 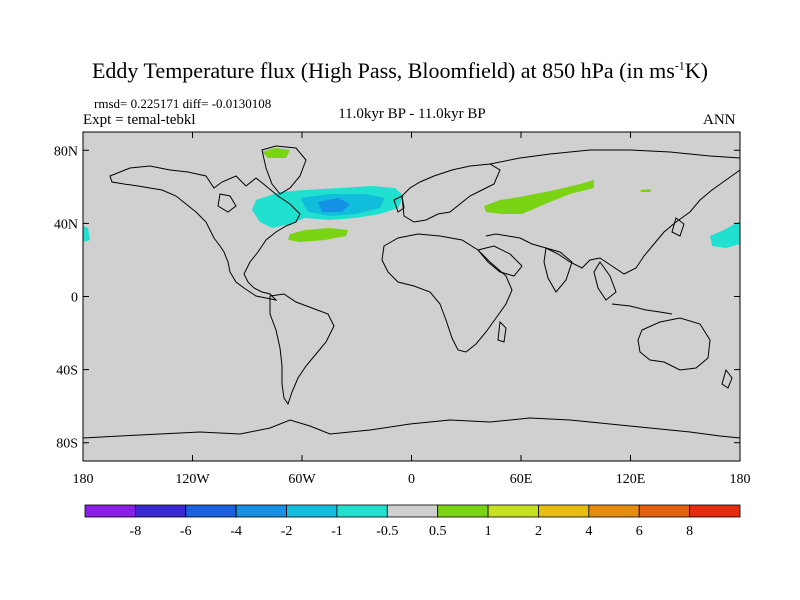 I want to click on asia-east-coastline, so click(x=613, y=222).